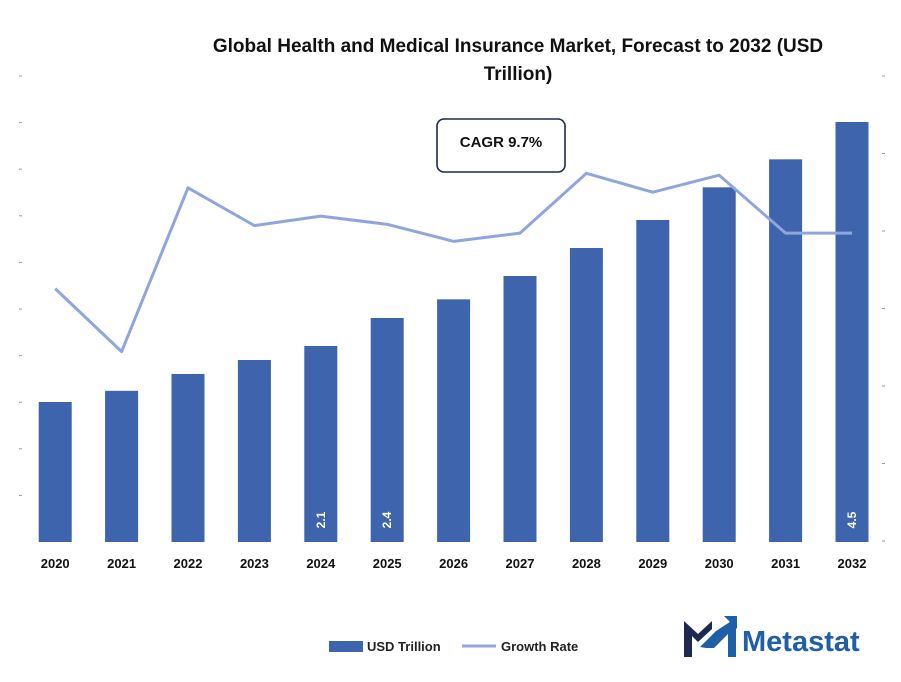 The height and width of the screenshot is (682, 901). I want to click on x-tick-label-2032: 2032, so click(852, 563).